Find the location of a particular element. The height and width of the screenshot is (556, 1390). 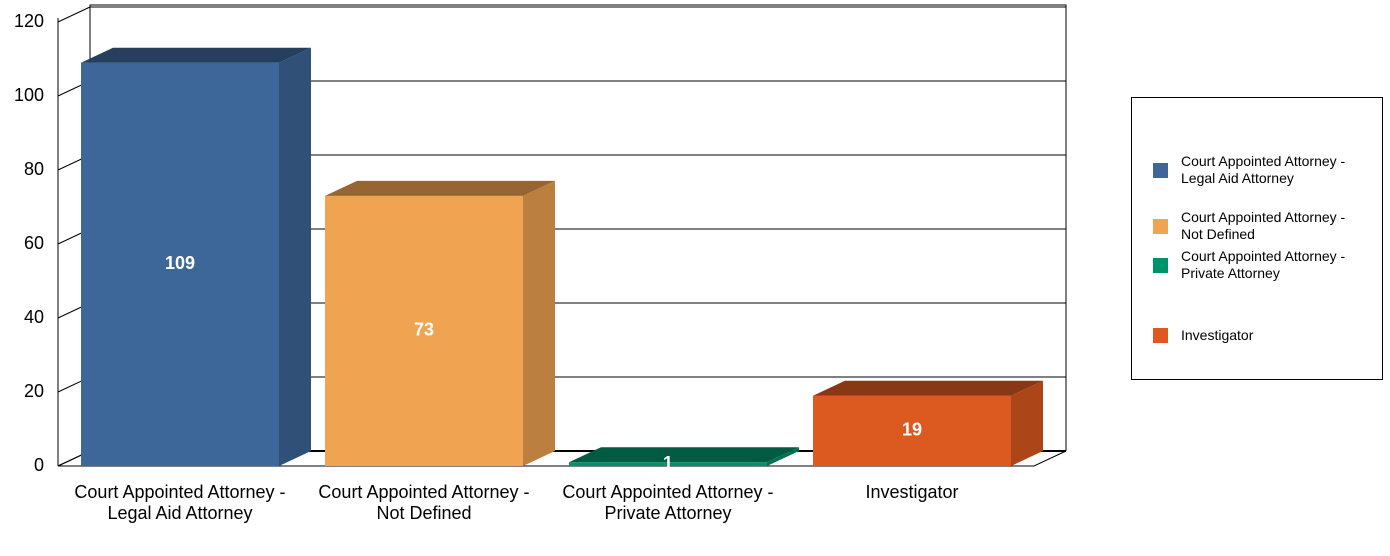

legend-label: Court Appointed Attorney - Not Defined is located at coordinates (1263, 225).